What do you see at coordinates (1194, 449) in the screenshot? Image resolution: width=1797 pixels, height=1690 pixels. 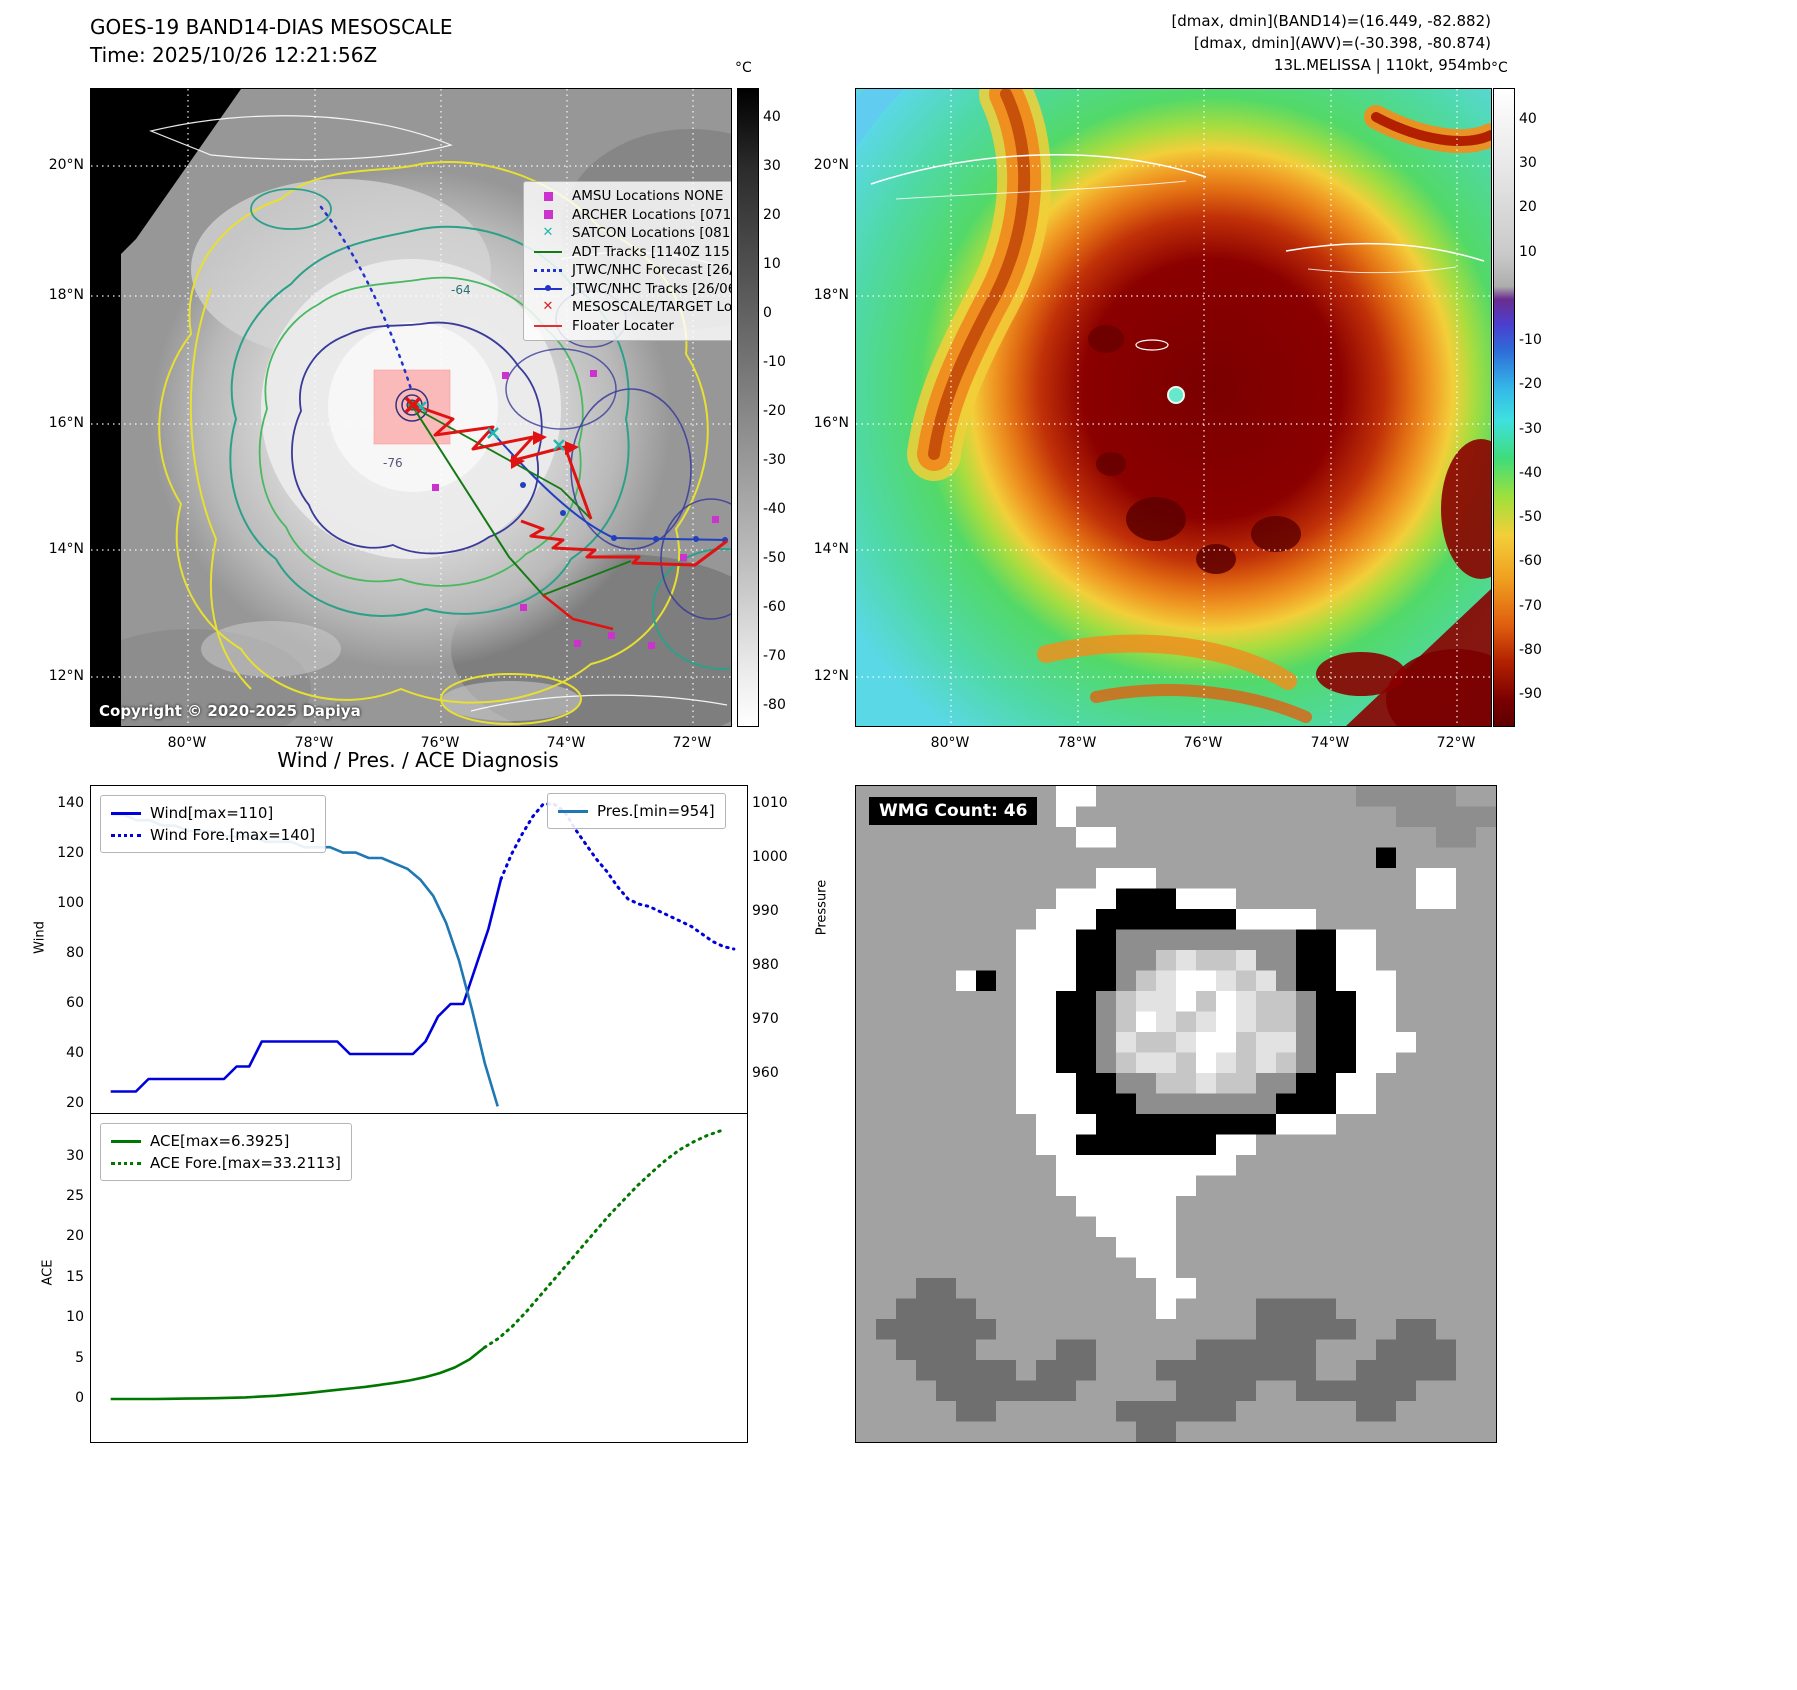 I see `coldest-tops` at bounding box center [1194, 449].